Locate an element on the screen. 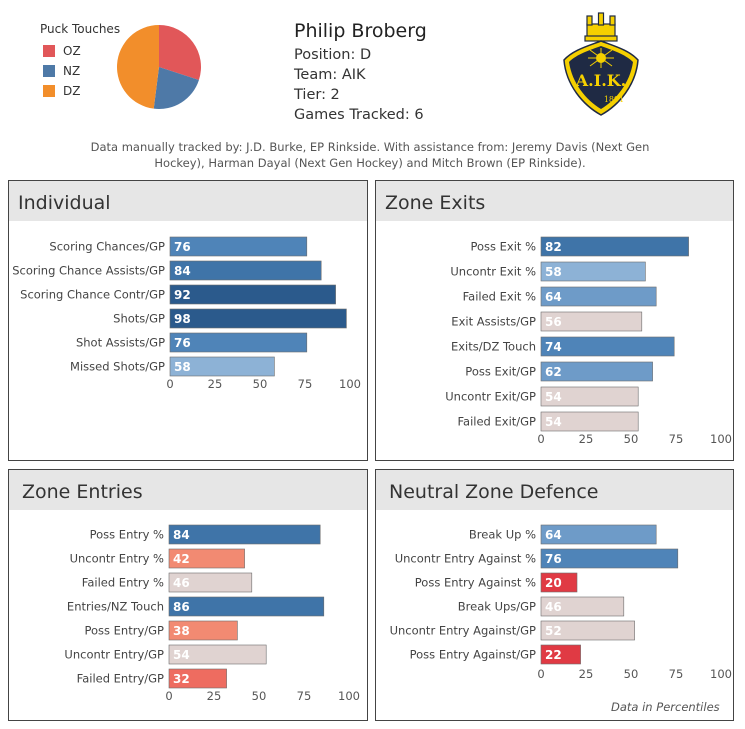  value-label-uncontr-entry-gp: 54 is located at coordinates (181, 655).